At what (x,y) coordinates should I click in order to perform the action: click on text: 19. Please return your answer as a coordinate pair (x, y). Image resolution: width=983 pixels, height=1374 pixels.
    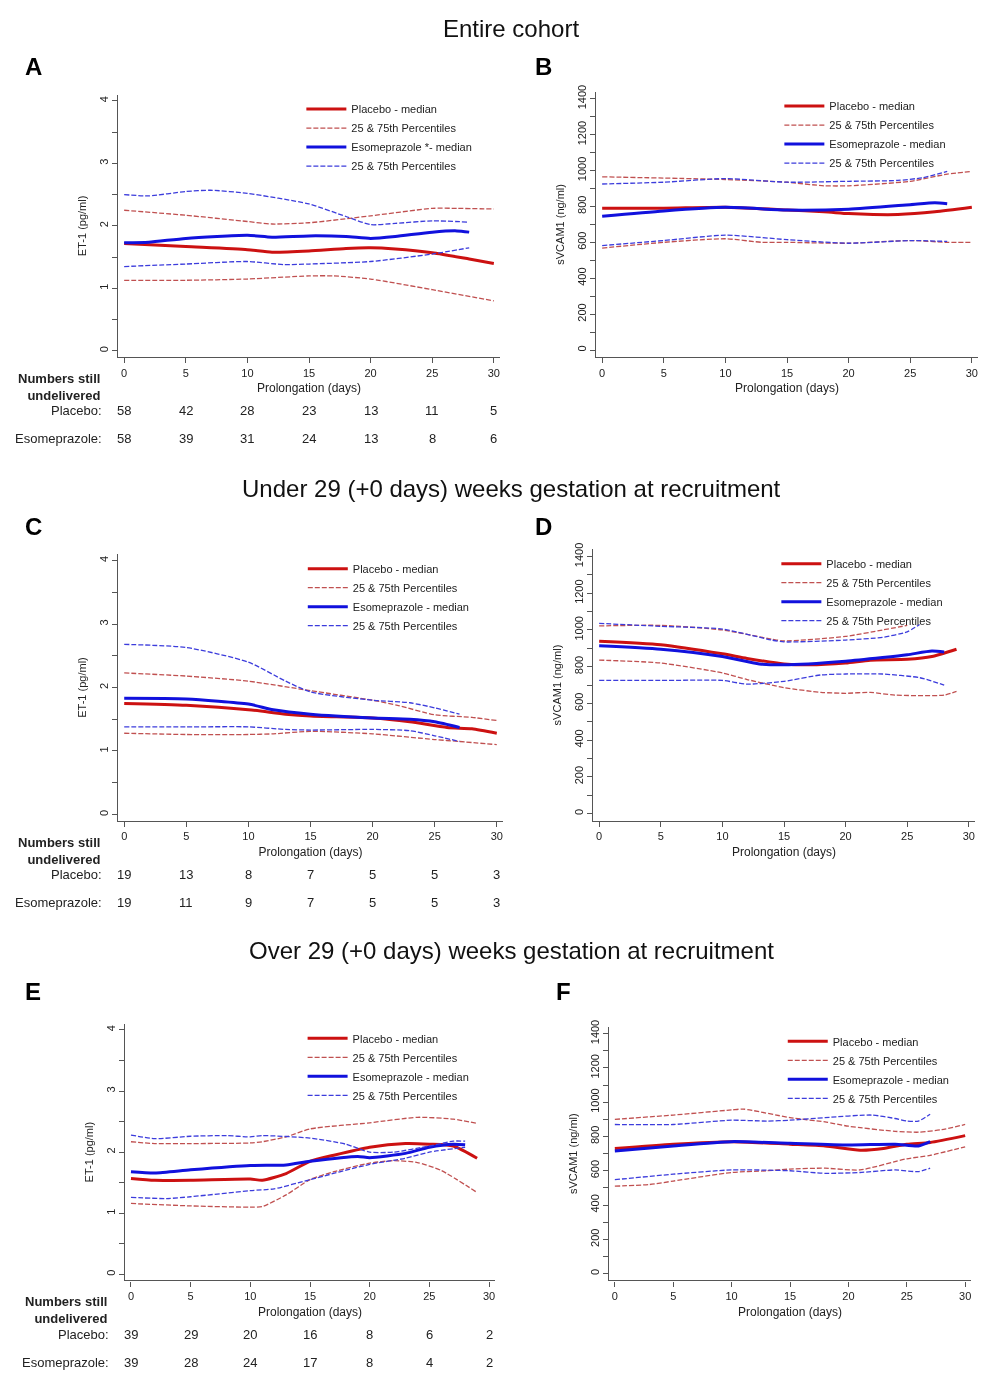
    Looking at the image, I should click on (124, 874).